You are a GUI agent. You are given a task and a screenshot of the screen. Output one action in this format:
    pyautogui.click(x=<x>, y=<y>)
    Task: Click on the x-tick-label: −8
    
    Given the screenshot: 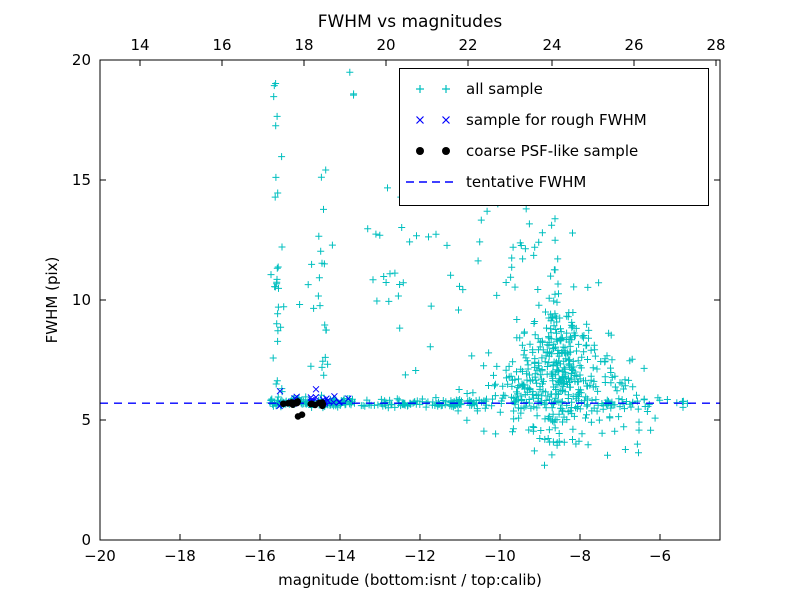 What is the action you would take?
    pyautogui.click(x=580, y=556)
    